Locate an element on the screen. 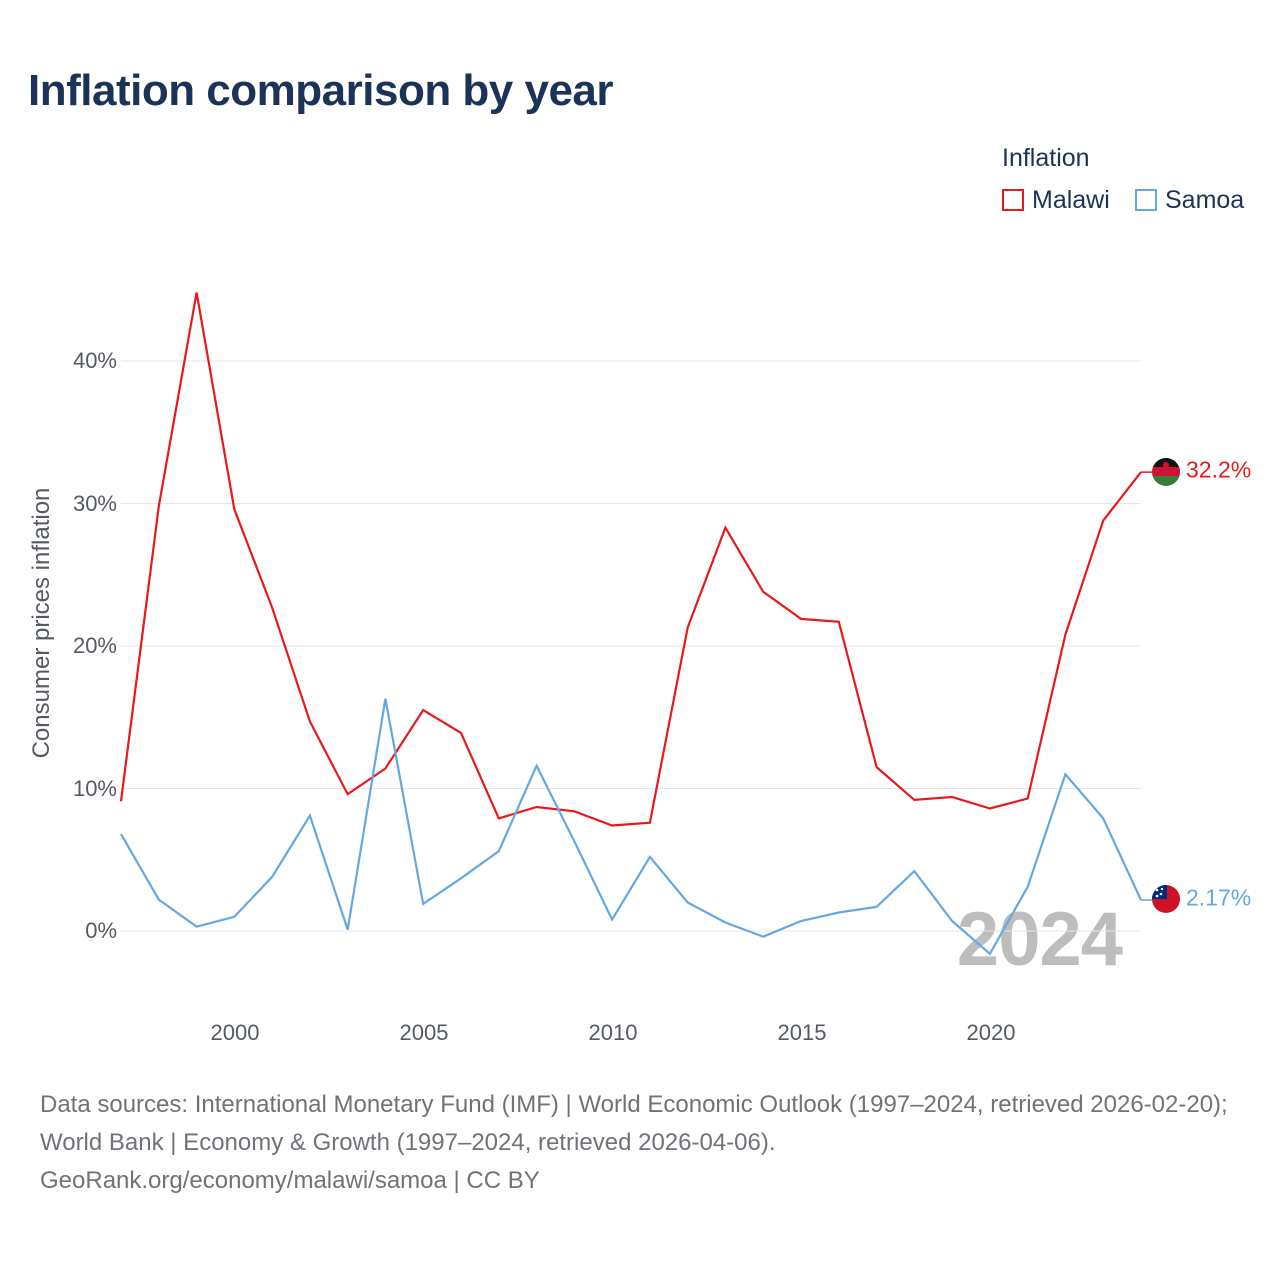 The image size is (1280, 1280). x-tick-label: 2000 is located at coordinates (235, 1032).